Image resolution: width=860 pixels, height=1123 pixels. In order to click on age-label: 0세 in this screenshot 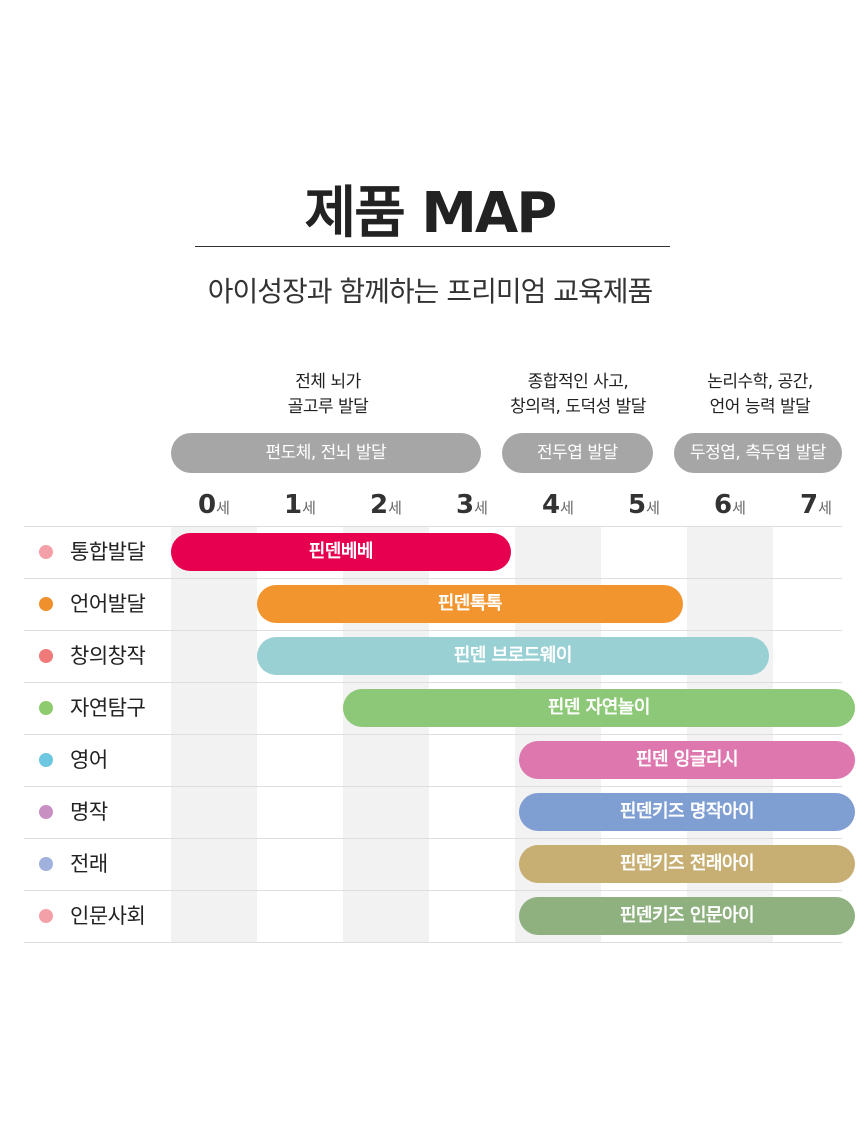, I will do `click(214, 505)`.